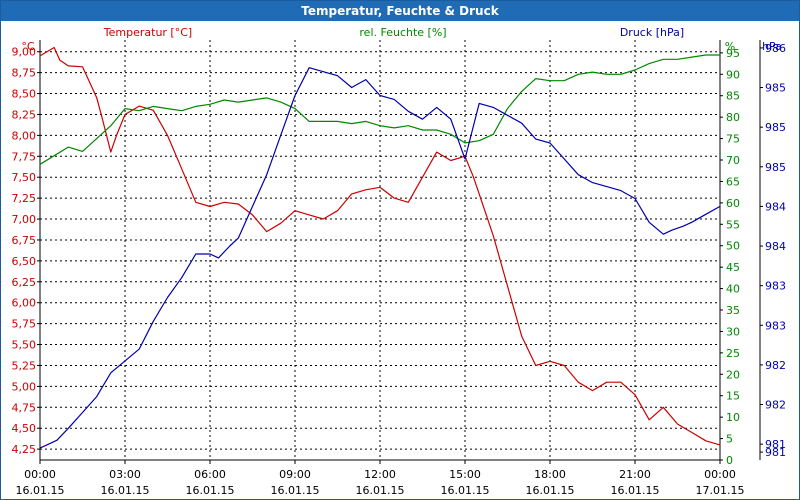 This screenshot has height=500, width=800. What do you see at coordinates (24, 303) in the screenshot?
I see `left-tick-label: 6,00` at bounding box center [24, 303].